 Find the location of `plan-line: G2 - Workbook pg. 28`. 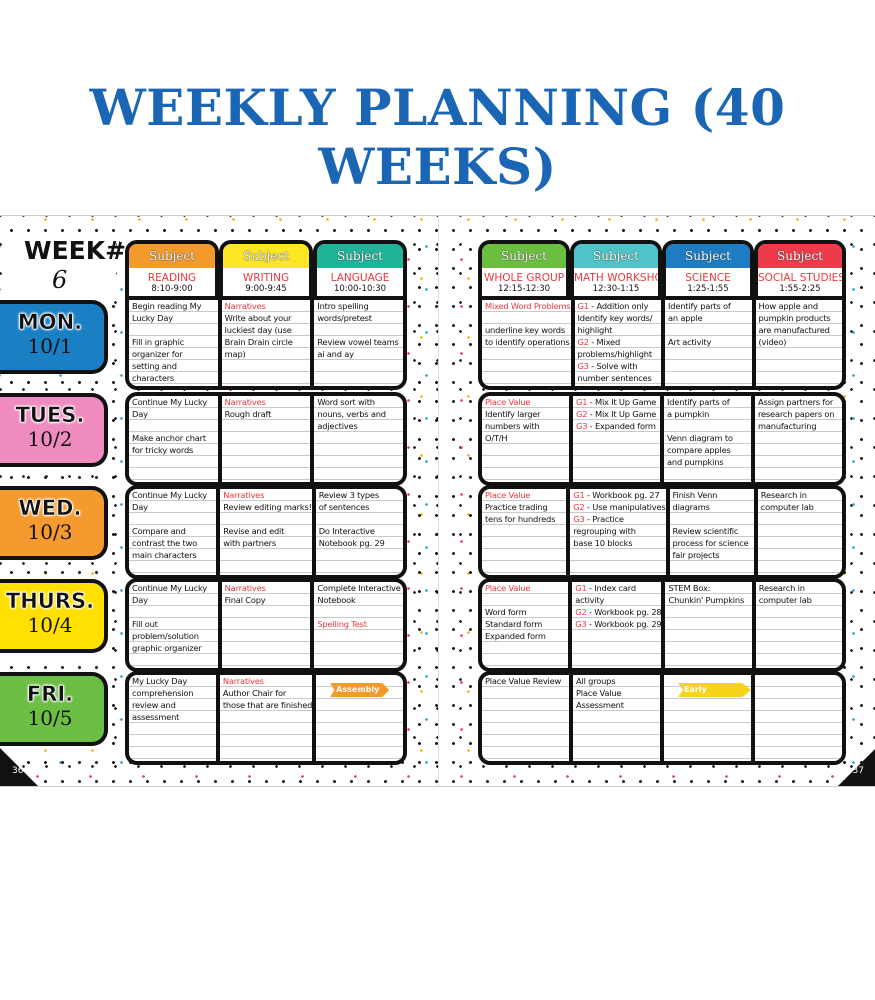

plan-line: G2 - Workbook pg. 28 is located at coordinates (616, 612).